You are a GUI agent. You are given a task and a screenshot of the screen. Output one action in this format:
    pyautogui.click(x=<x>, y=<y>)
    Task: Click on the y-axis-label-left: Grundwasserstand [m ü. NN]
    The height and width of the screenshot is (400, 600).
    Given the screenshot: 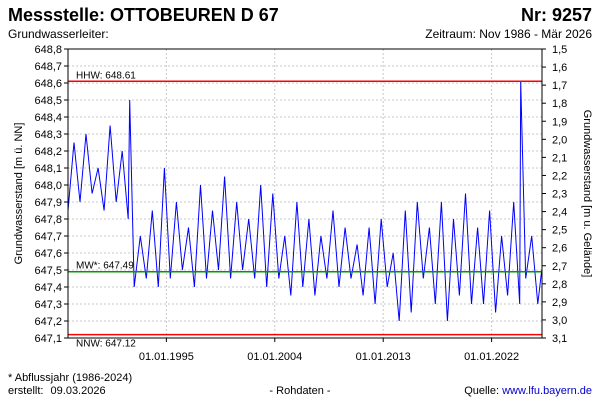 What is the action you would take?
    pyautogui.click(x=19, y=194)
    